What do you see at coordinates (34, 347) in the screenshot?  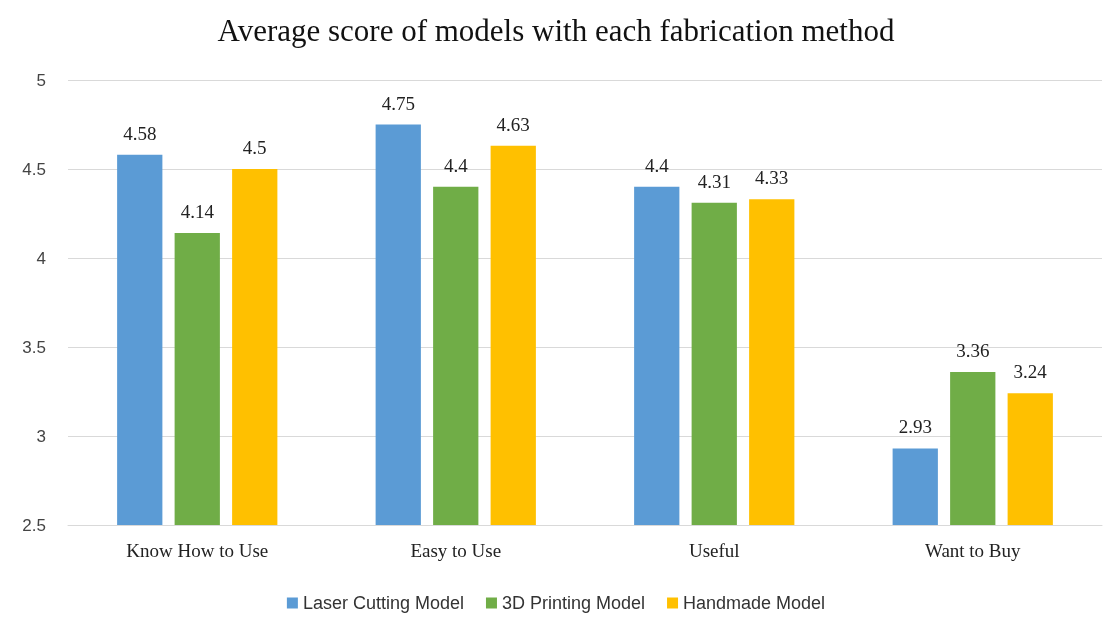 I see `y-tick-label: 3.5` at bounding box center [34, 347].